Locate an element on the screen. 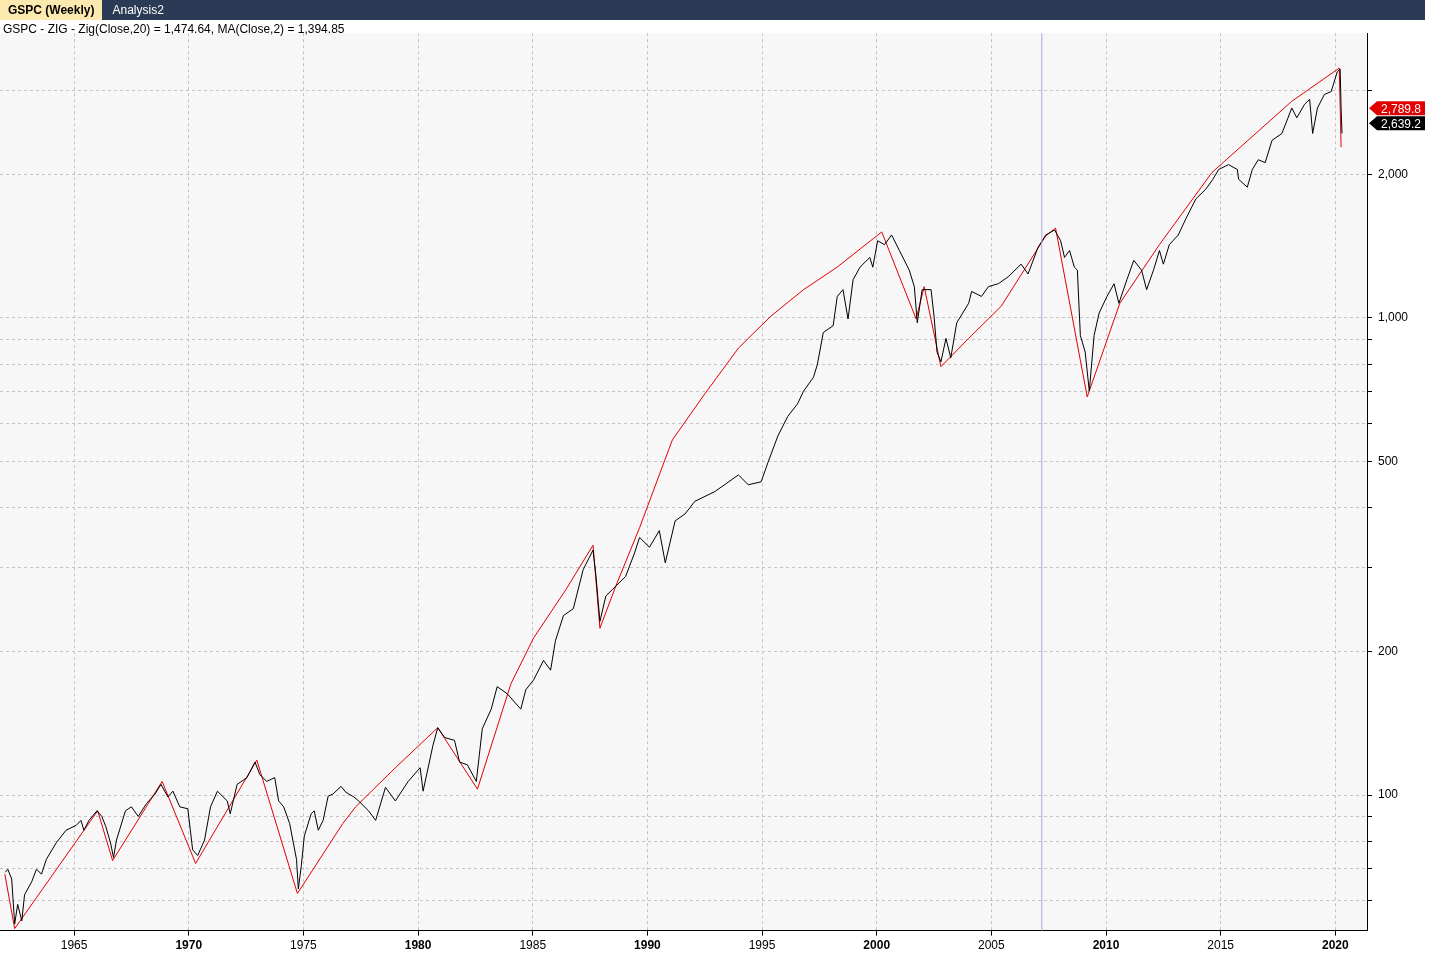  text: 2,789.8 is located at coordinates (1401, 108).